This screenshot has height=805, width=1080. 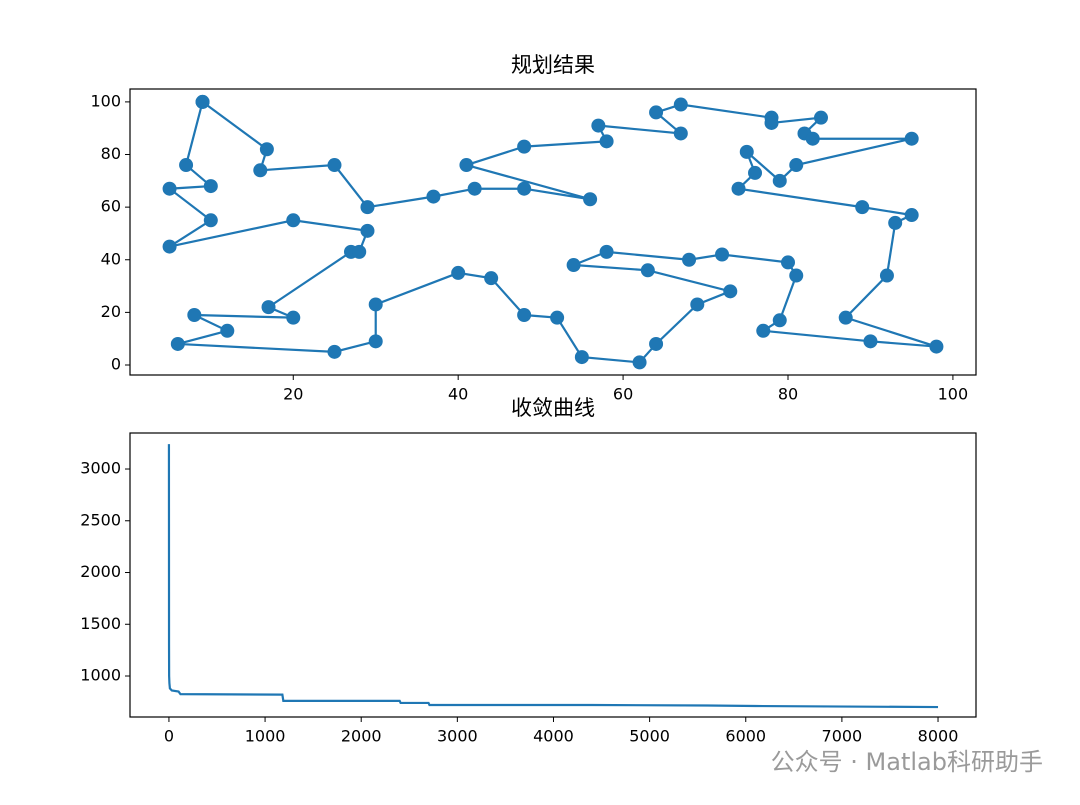 What do you see at coordinates (649, 736) in the screenshot?
I see `x-tick-label: 5000` at bounding box center [649, 736].